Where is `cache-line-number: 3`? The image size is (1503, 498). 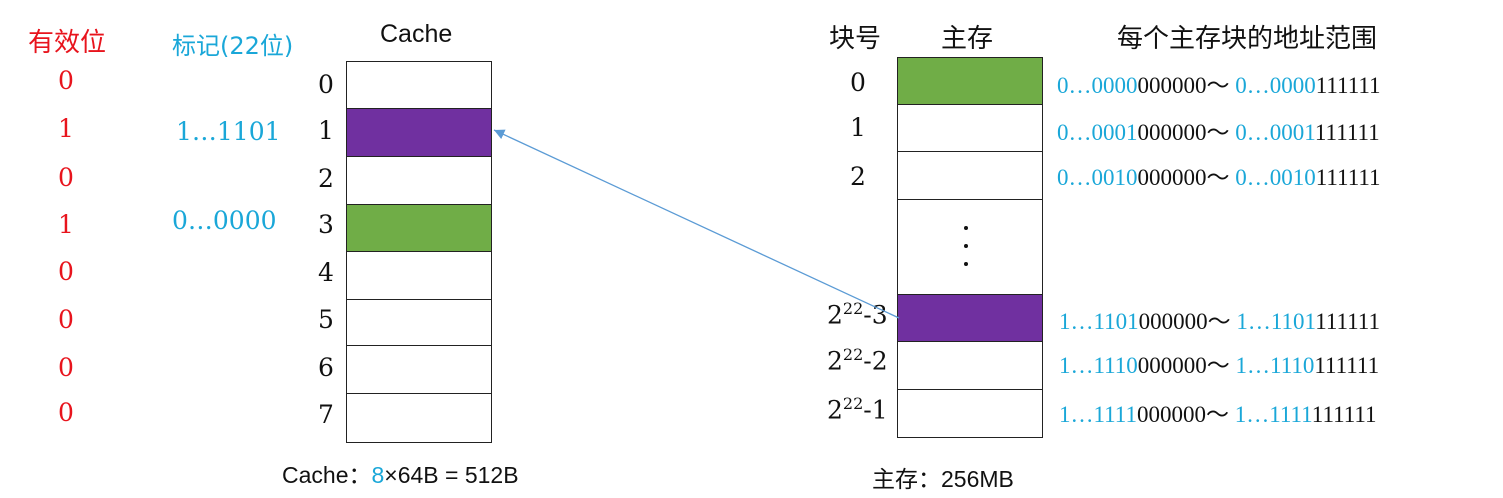
cache-line-number: 3 is located at coordinates (326, 224).